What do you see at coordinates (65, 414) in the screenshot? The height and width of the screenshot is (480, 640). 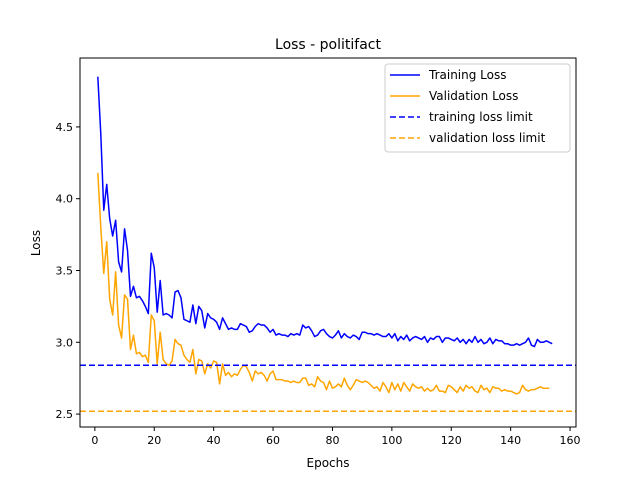 I see `y-tick-label: 2.5` at bounding box center [65, 414].